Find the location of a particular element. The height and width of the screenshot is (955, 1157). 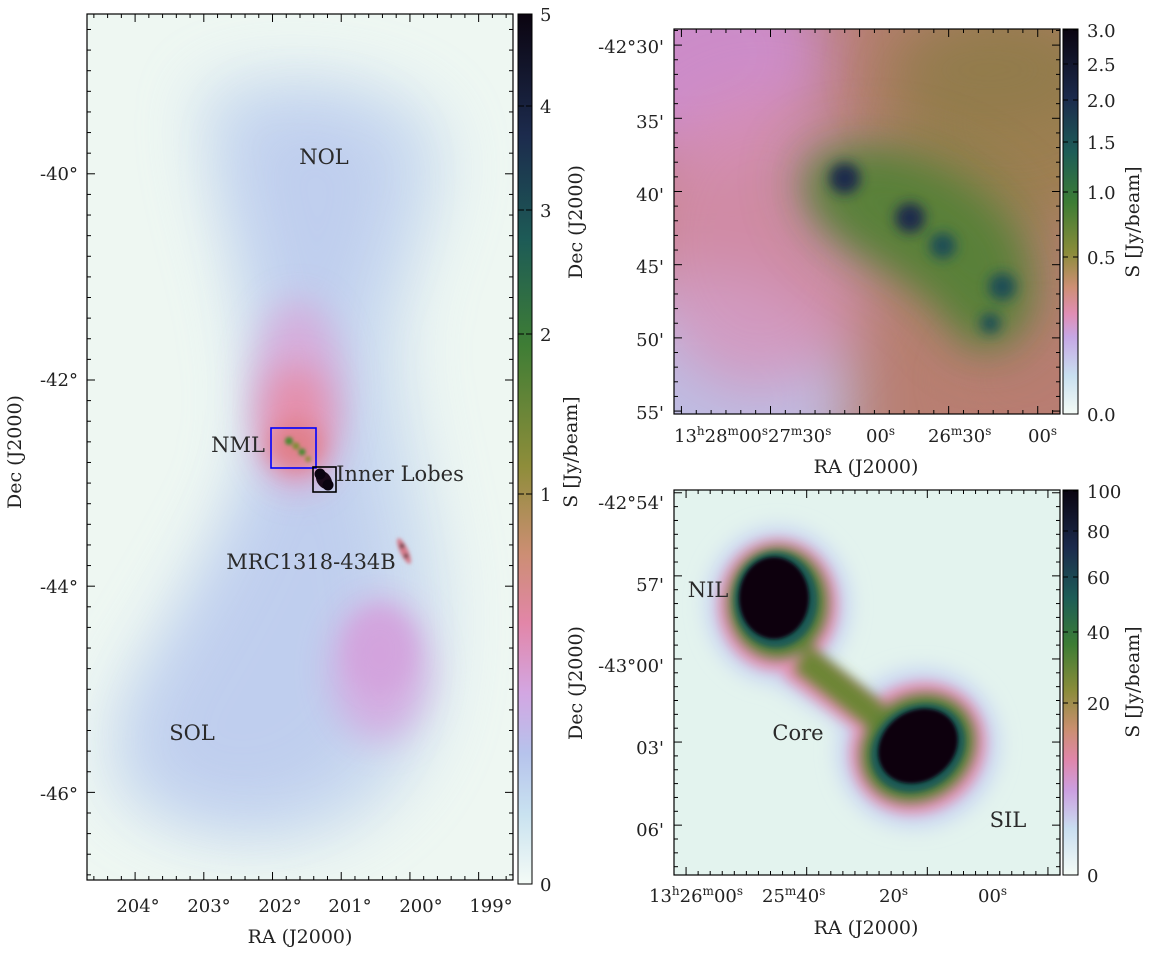

x-tick-label: 199° is located at coordinates (490, 906).